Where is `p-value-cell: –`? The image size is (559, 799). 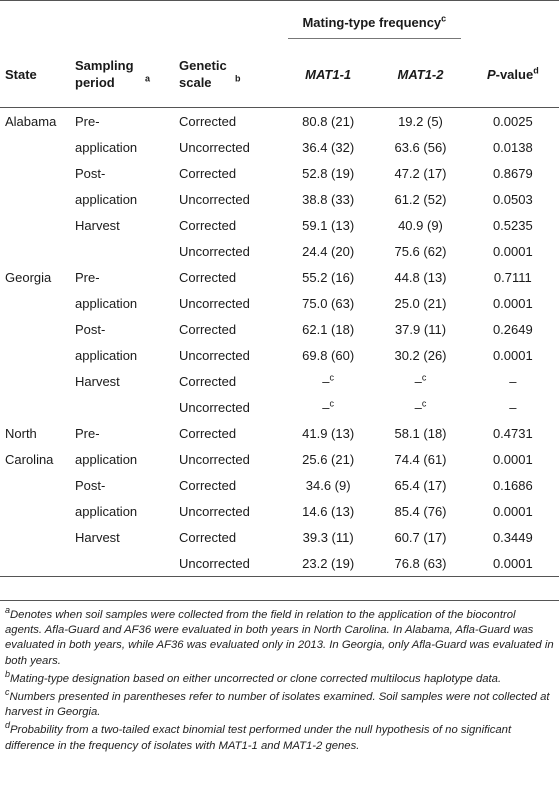
p-value-cell: – is located at coordinates (513, 407).